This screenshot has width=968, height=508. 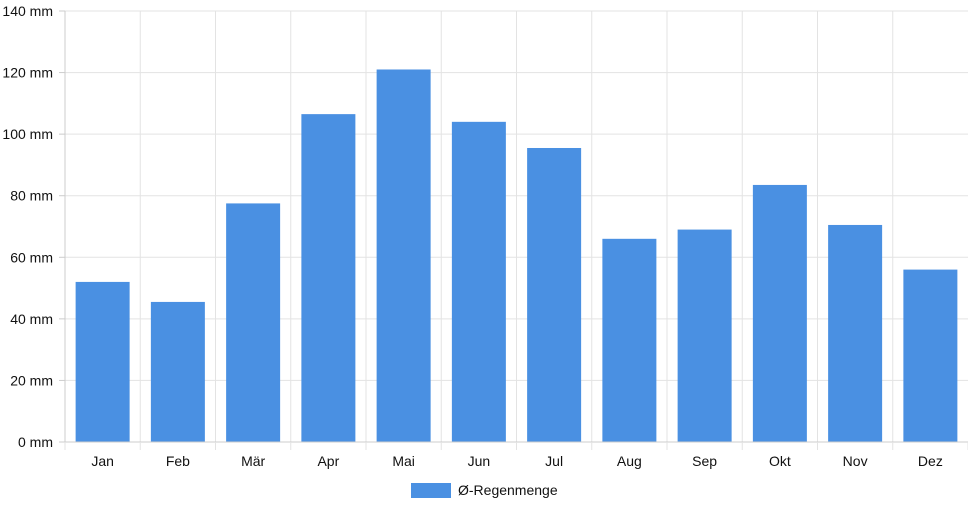 What do you see at coordinates (554, 461) in the screenshot?
I see `x-tick-label: Jul` at bounding box center [554, 461].